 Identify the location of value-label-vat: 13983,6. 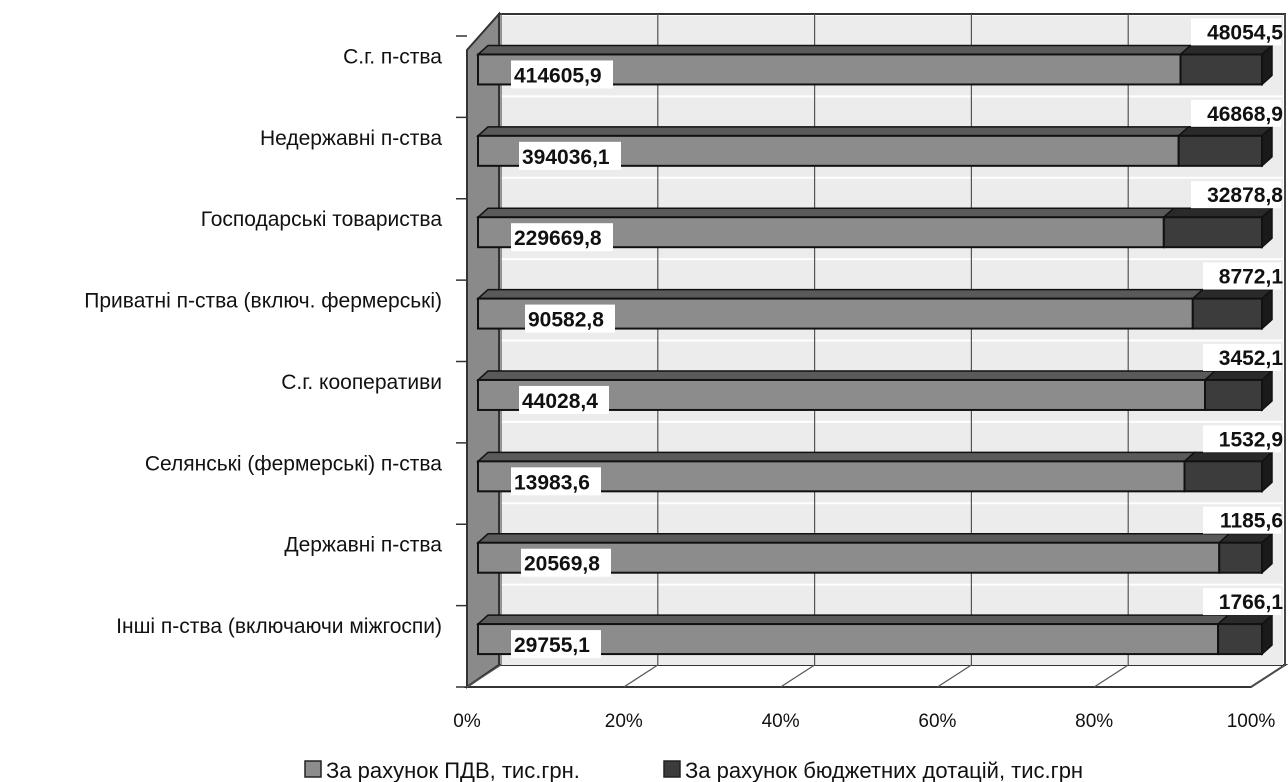
(552, 482).